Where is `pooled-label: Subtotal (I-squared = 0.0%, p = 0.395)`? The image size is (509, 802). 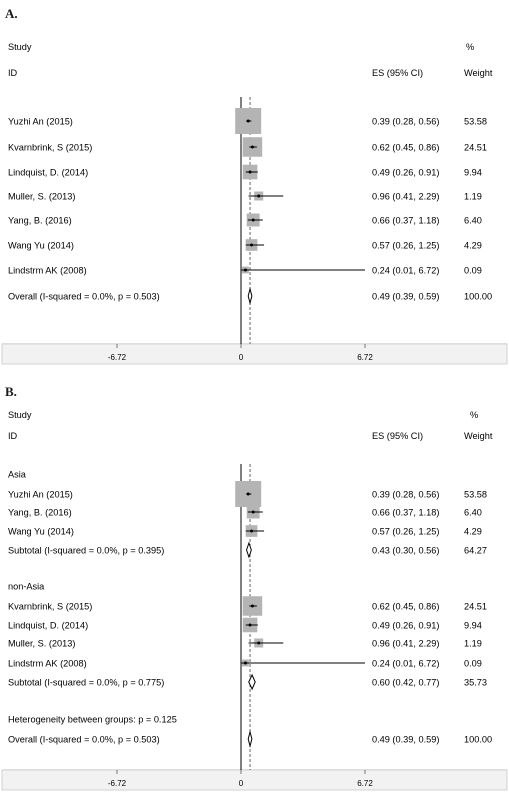
pooled-label: Subtotal (I-squared = 0.0%, p = 0.395) is located at coordinates (86, 551).